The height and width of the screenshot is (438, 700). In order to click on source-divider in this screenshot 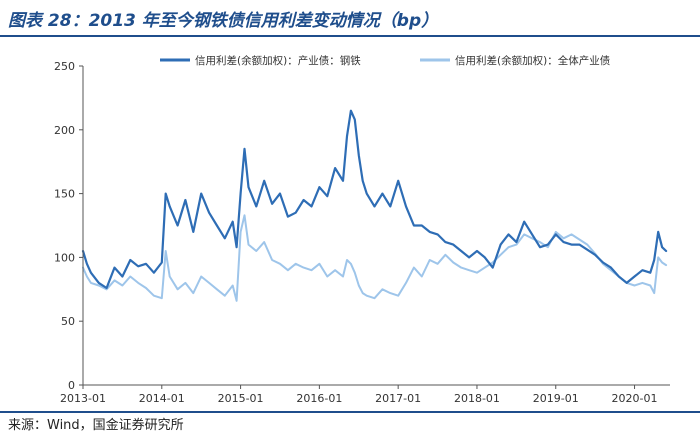, I will do `click(350, 412)`.